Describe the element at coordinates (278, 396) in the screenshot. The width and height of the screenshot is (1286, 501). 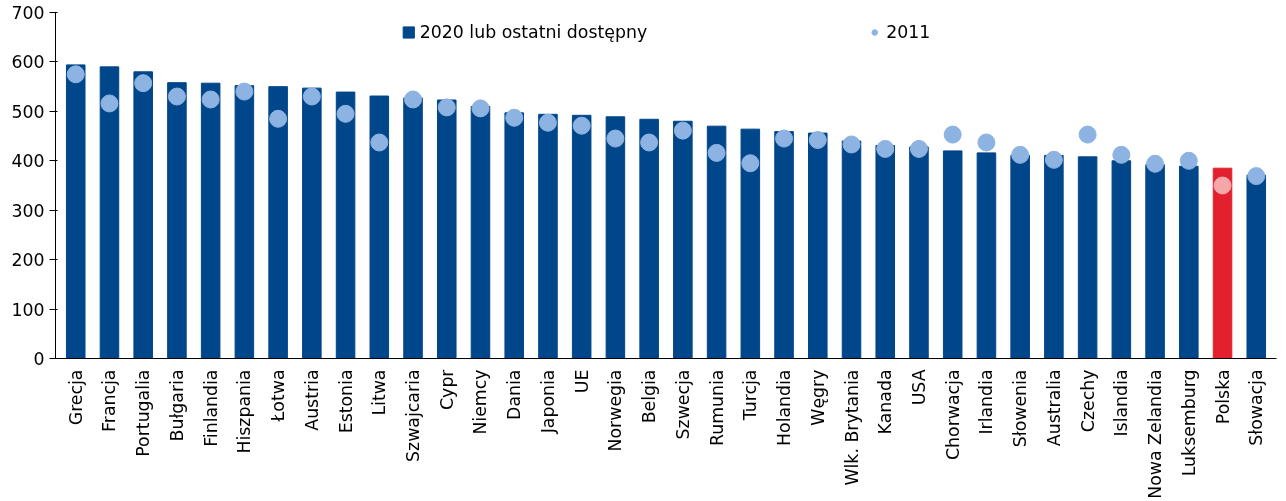
I see `x-tick-label: Łotwa` at that location.